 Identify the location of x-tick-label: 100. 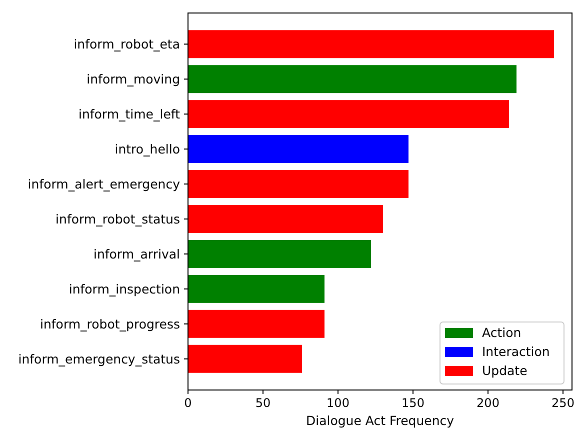
(338, 403).